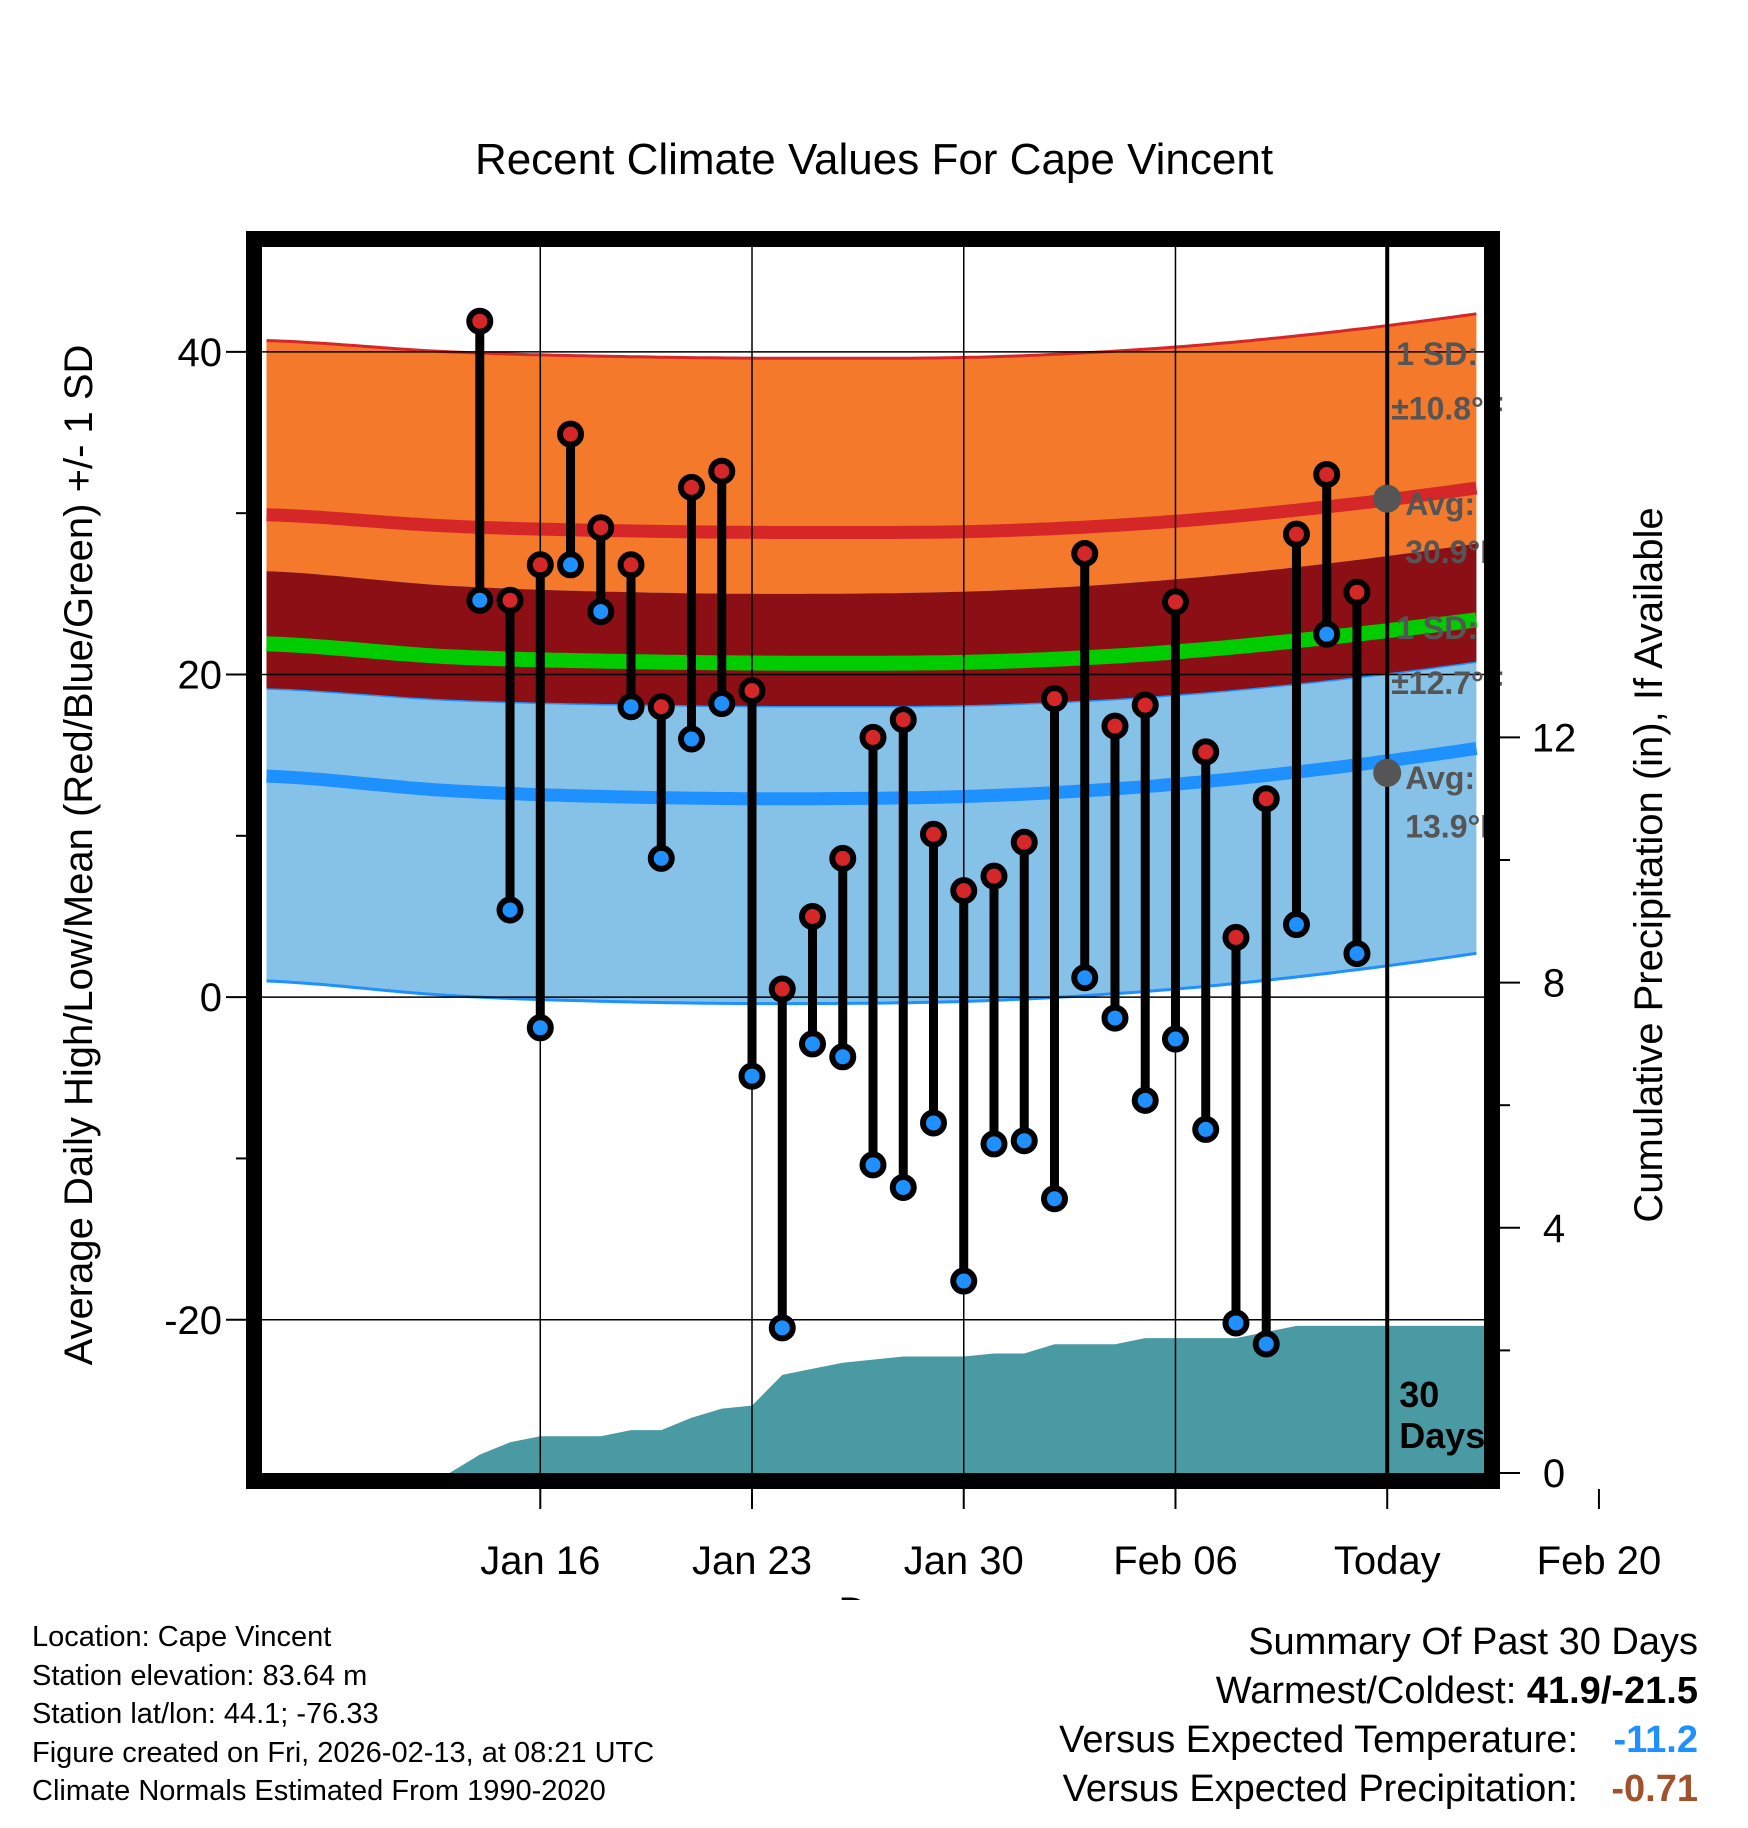 The image size is (1748, 1828). I want to click on high-band-bottom-edge, so click(871, 684).